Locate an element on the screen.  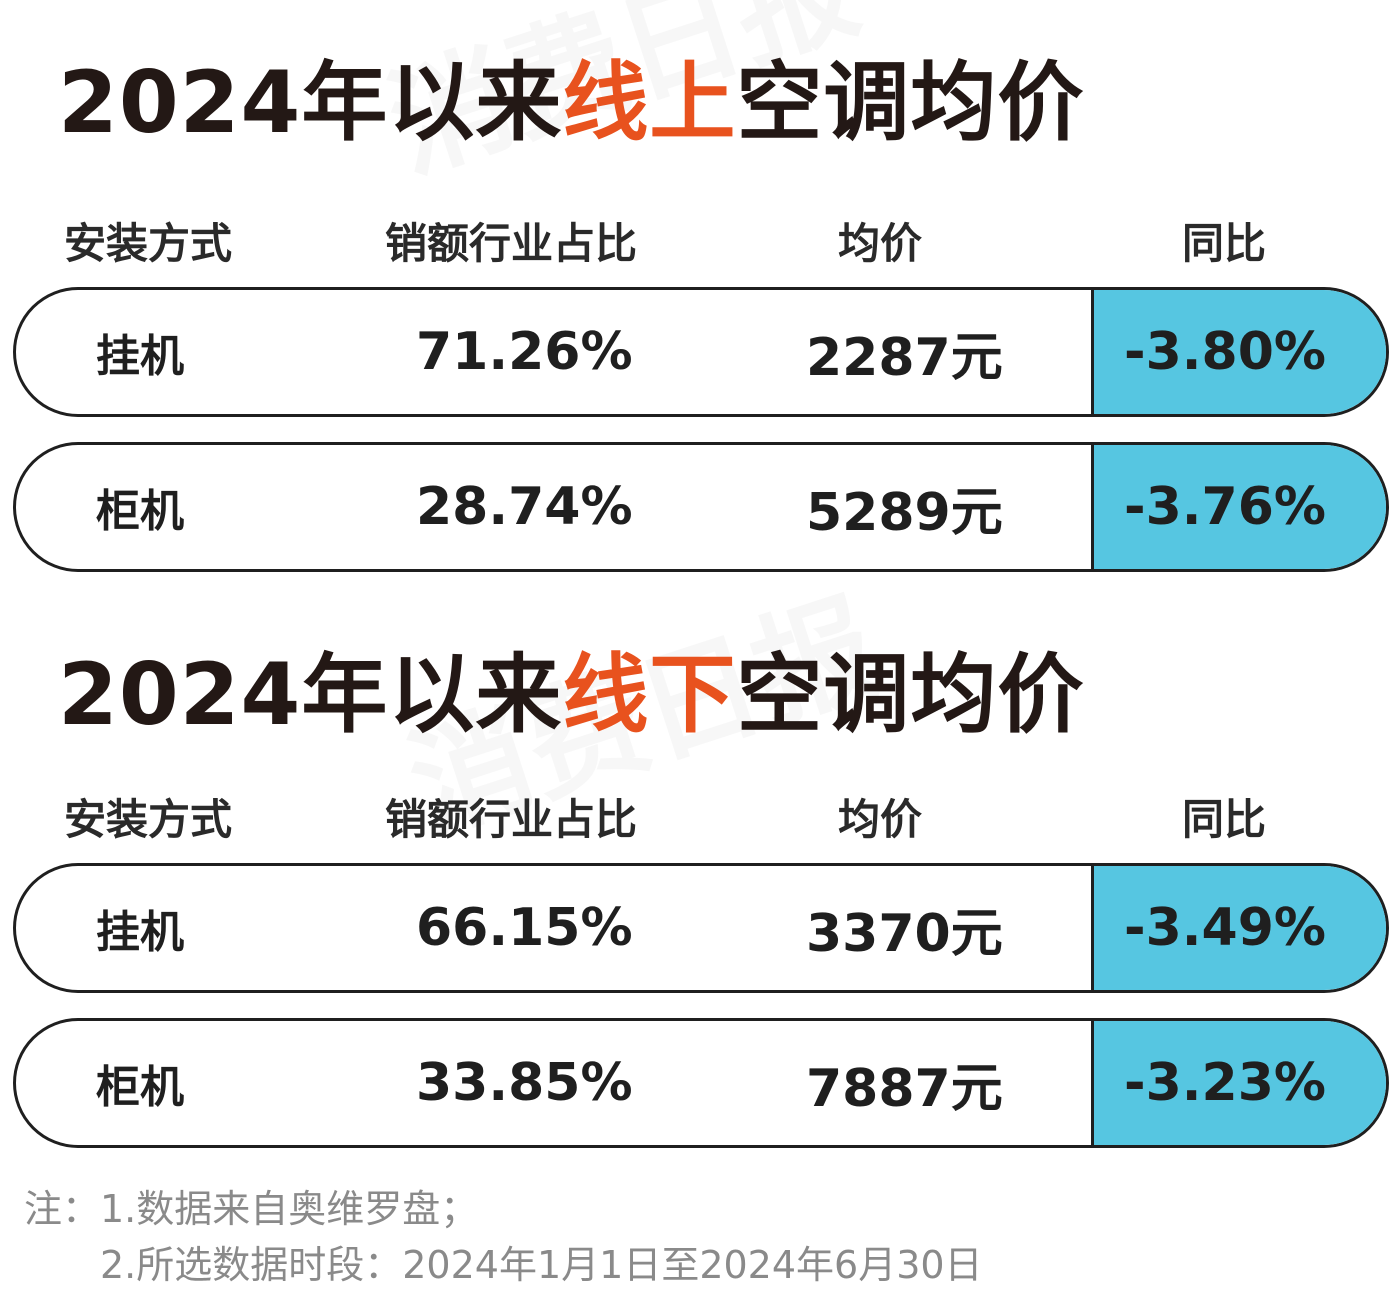
table-header-online: 安装方式 销额行业占比 均价 同比 is located at coordinates (700, 240).